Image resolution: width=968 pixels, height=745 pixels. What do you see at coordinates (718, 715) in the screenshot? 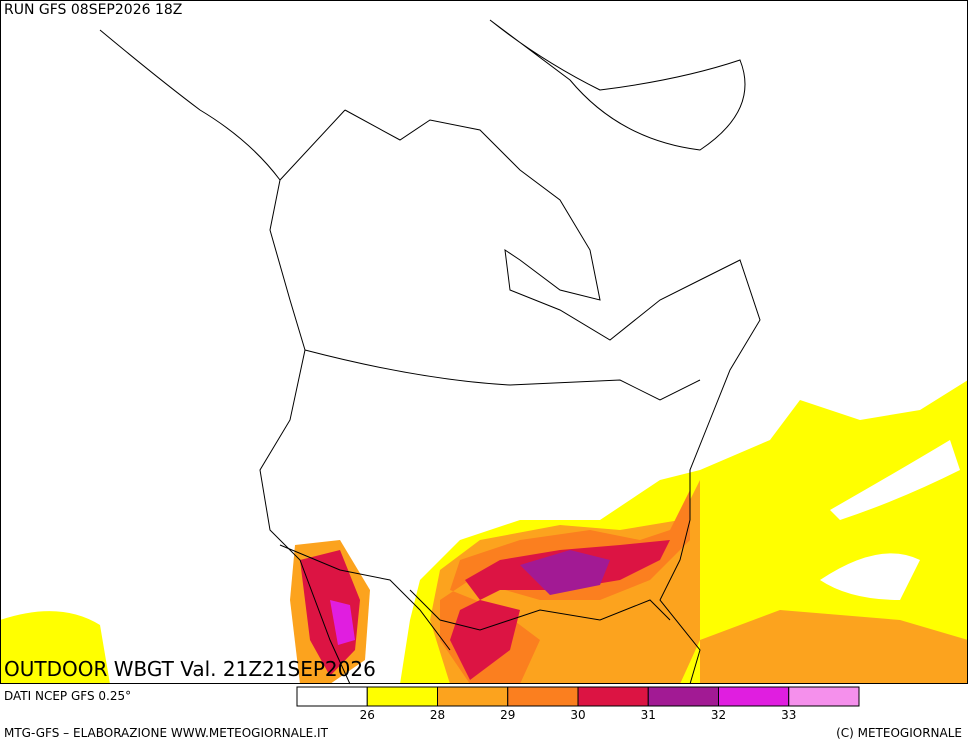
I see `legend-label: 32` at bounding box center [718, 715].